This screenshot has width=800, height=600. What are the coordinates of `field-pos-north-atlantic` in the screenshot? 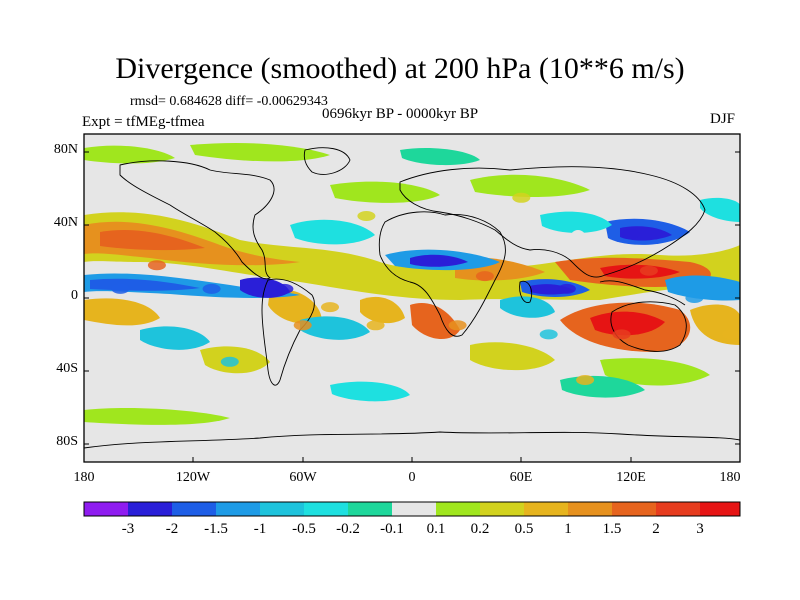 It's located at (385, 192).